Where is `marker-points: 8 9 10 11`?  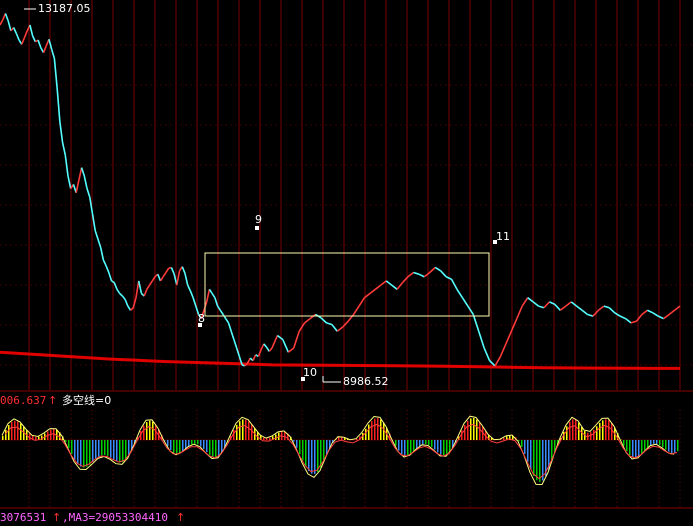
marker-points: 8 9 10 11 is located at coordinates (354, 297).